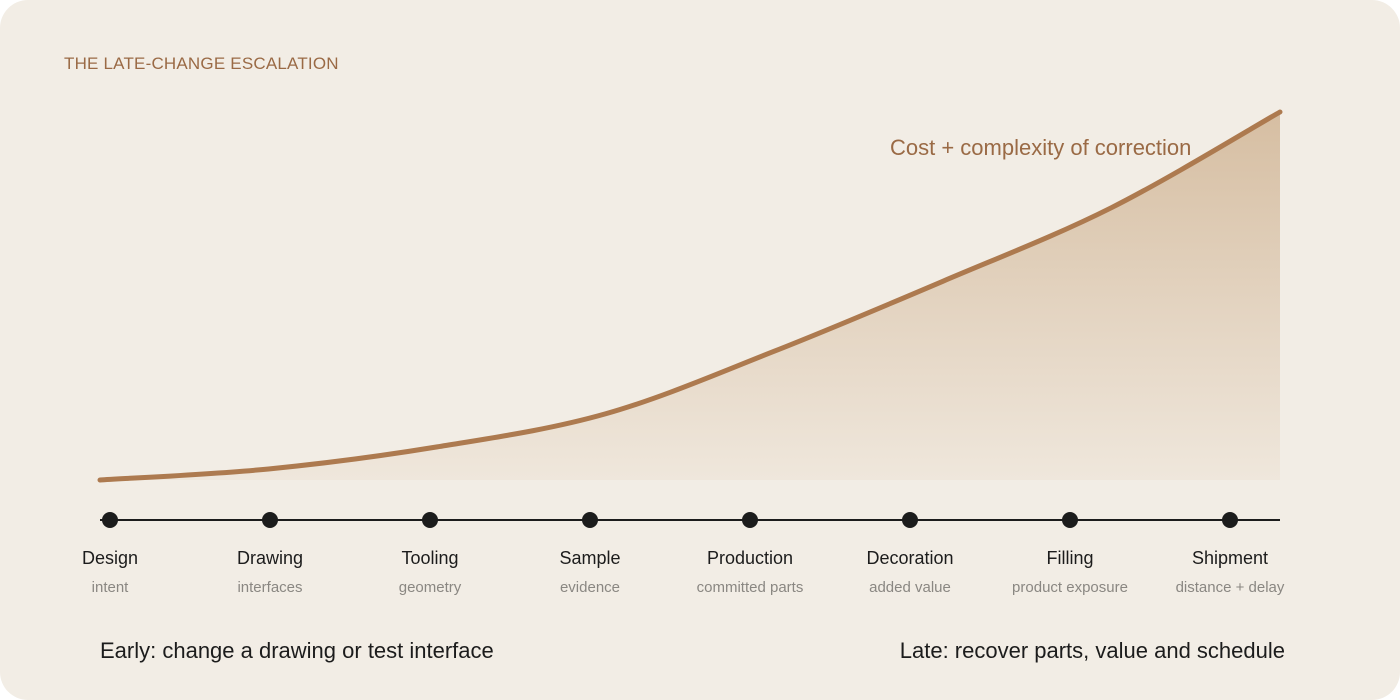 The width and height of the screenshot is (1400, 700). I want to click on stage-node-decoration, so click(910, 520).